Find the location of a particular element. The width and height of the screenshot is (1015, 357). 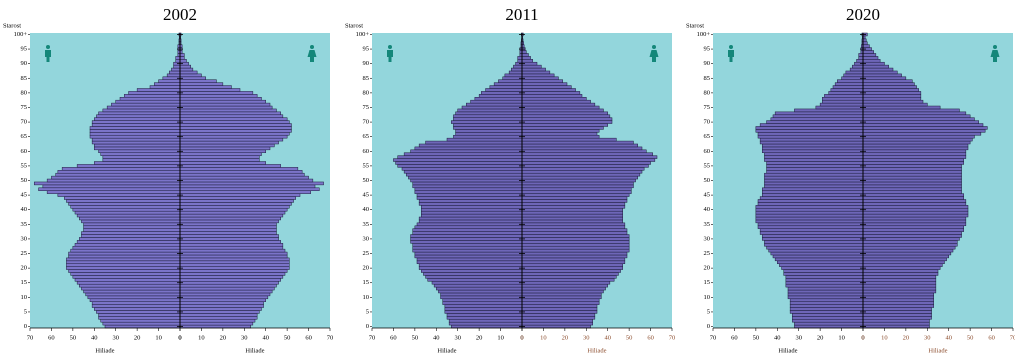

y-tick-label: 5 is located at coordinates (25, 311).